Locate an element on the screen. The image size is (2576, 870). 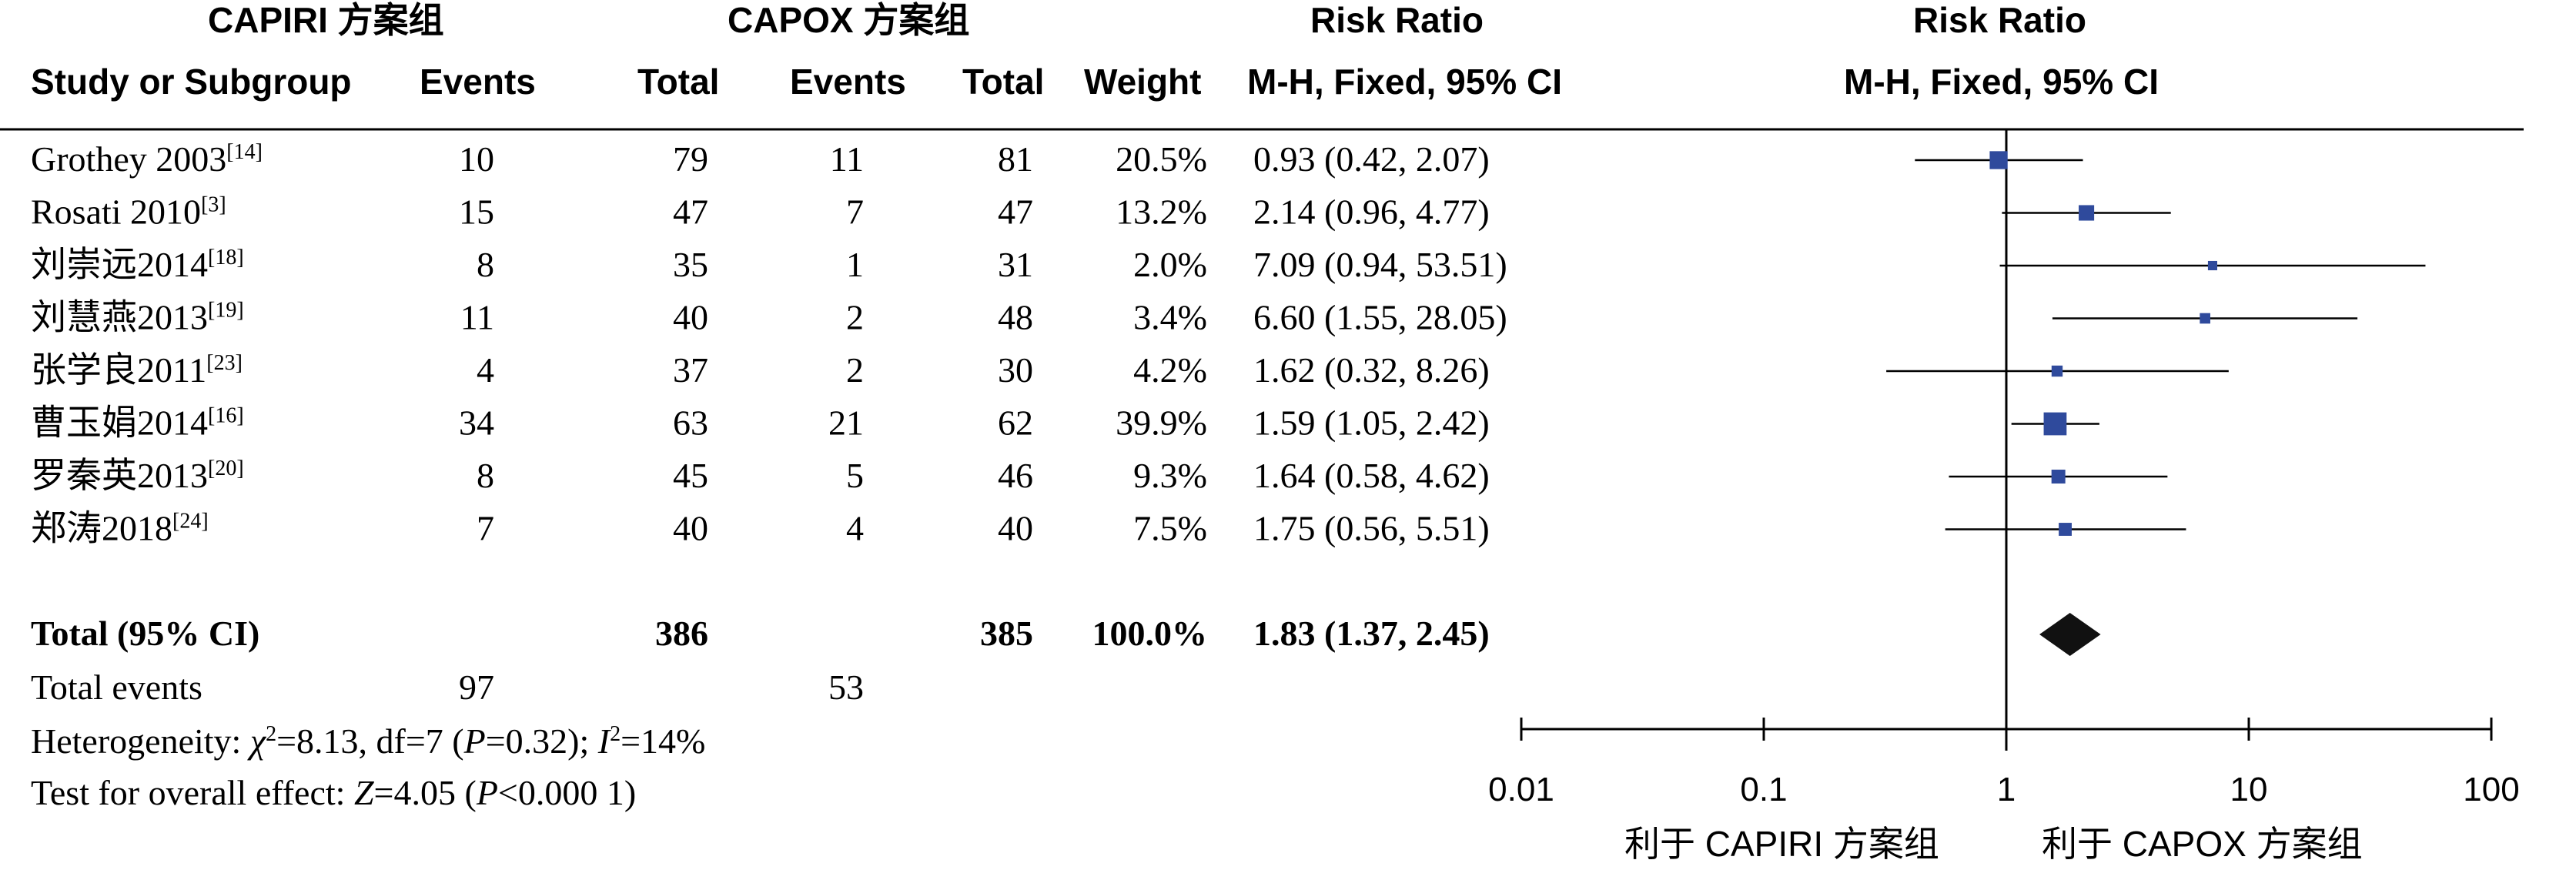
cell-events-a: 15 is located at coordinates (477, 212).